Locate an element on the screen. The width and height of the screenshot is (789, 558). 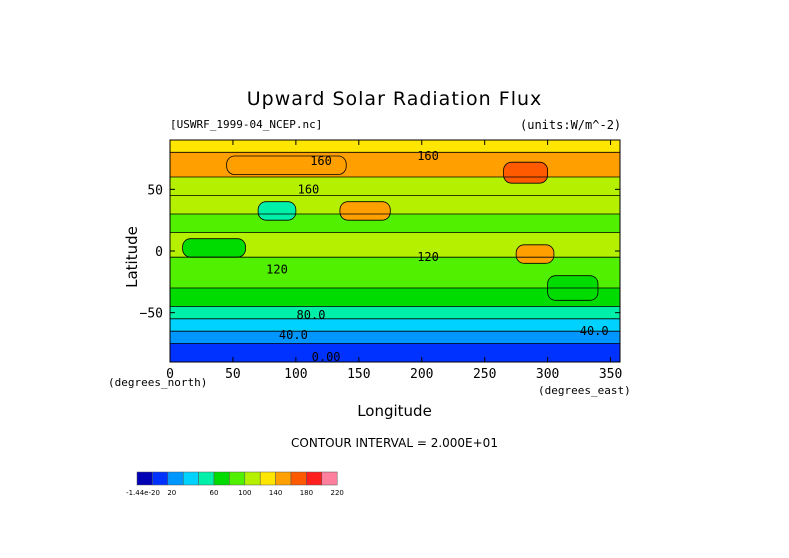
x-tick-label: 0 is located at coordinates (170, 374).